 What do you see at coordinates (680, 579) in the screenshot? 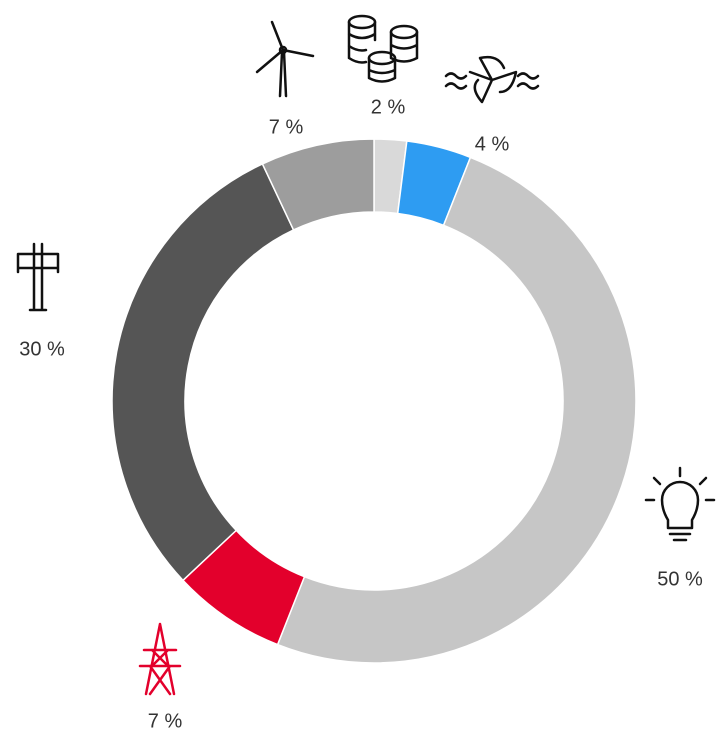
I see `value-label: 50 %` at bounding box center [680, 579].